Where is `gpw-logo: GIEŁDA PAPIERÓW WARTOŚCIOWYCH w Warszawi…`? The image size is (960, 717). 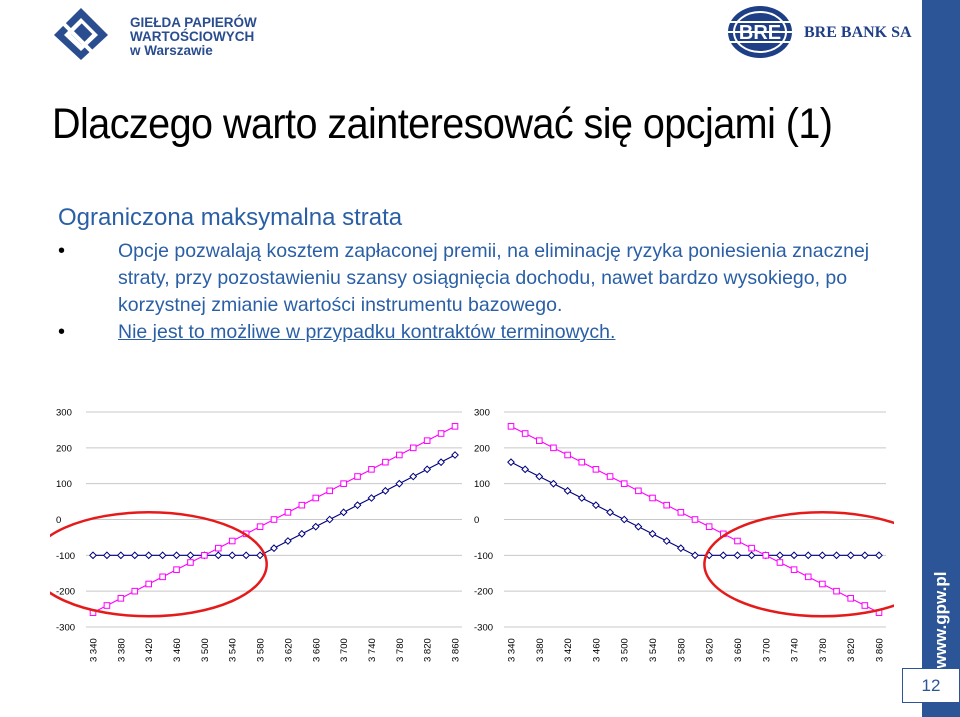 gpw-logo: GIEŁDA PAPIERÓW WARTOŚCIOWYCH w Warszawi… is located at coordinates (167, 34).